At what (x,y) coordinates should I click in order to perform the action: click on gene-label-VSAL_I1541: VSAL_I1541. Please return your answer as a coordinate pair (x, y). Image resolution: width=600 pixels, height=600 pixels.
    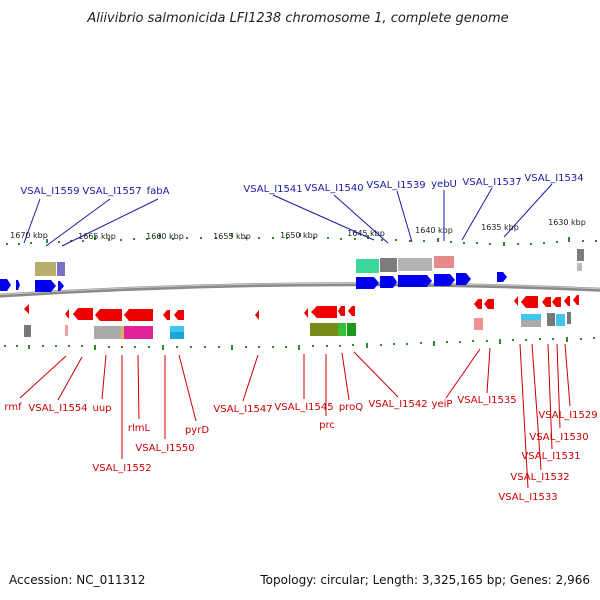
    Looking at the image, I should click on (272, 189).